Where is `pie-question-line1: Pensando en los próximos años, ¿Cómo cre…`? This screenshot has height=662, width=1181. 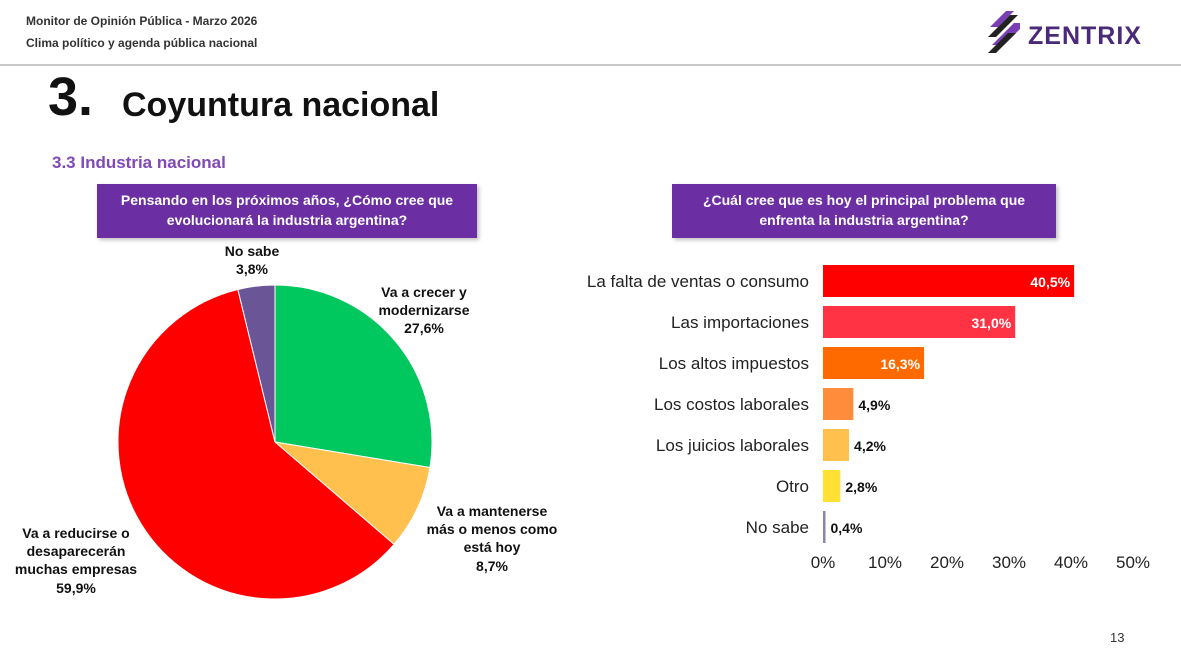 pie-question-line1: Pensando en los próximos años, ¿Cómo cre… is located at coordinates (287, 200).